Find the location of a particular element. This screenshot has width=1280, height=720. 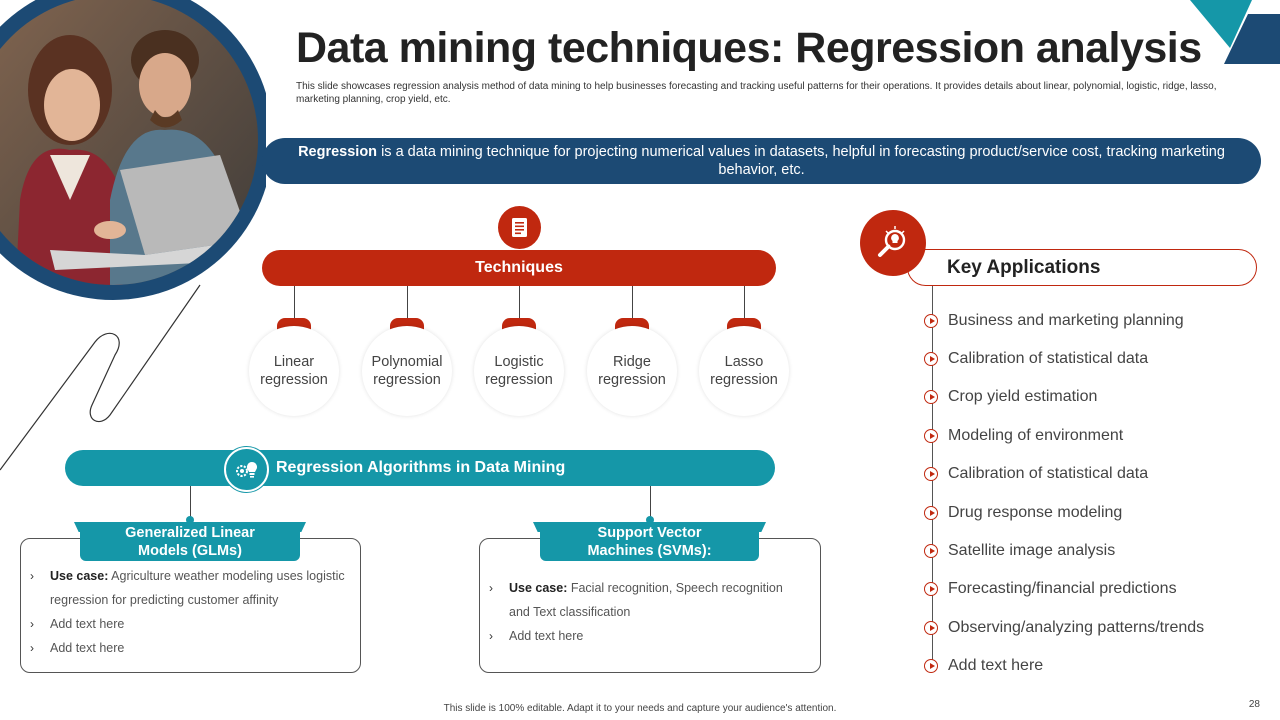

technique-lasso: Lasso regression is located at coordinates (744, 371).